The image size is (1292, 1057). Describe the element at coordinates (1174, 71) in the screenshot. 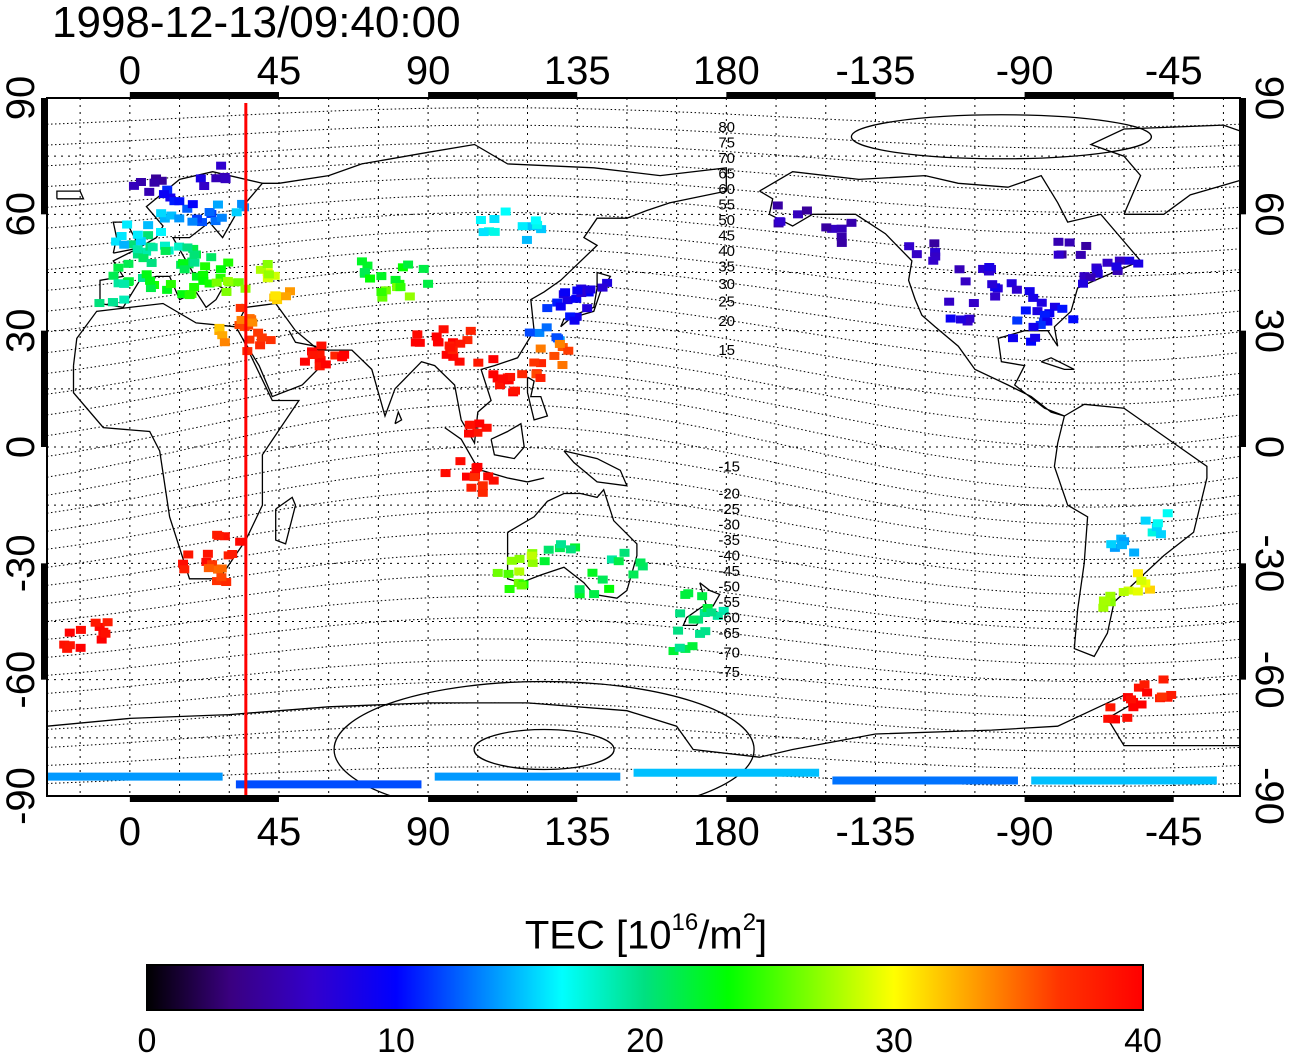

I see `x-tick-label-top: -45` at that location.